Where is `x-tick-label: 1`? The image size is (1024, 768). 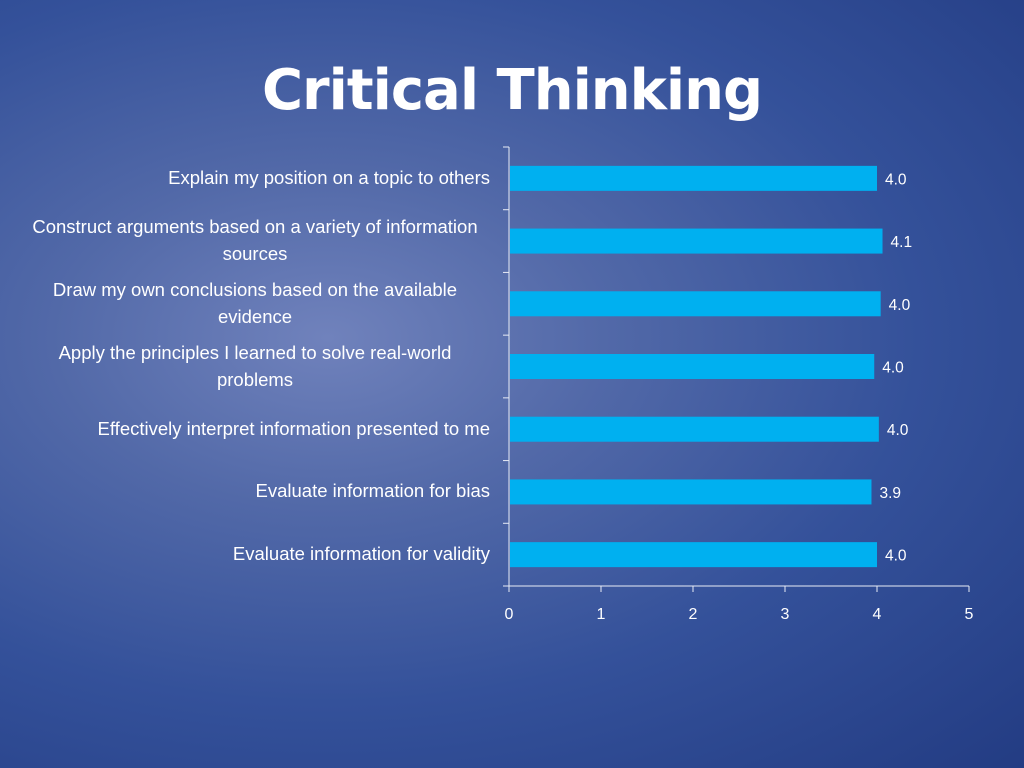
x-tick-label: 1 is located at coordinates (601, 614).